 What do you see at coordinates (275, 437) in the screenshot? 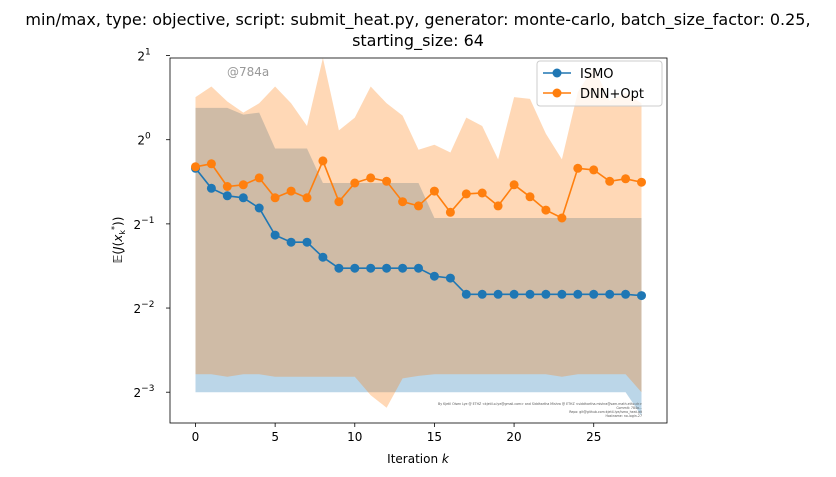
I see `x-tick-label: 5` at bounding box center [275, 437].